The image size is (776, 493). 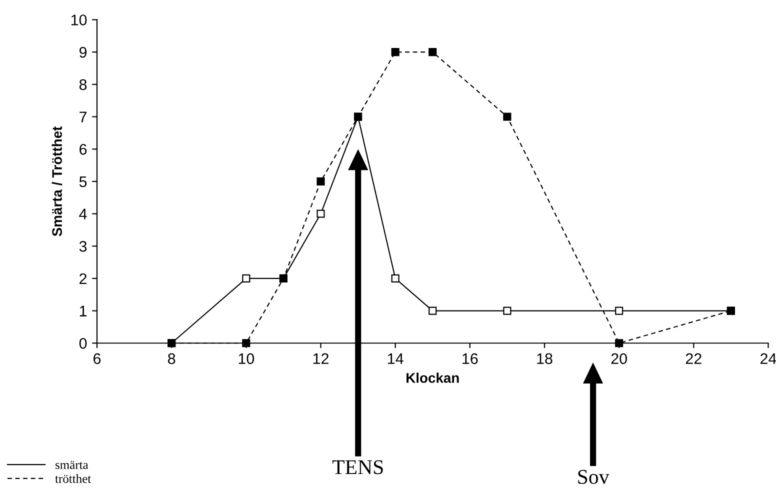 I want to click on legend-label: trötthet, so click(x=73, y=478).